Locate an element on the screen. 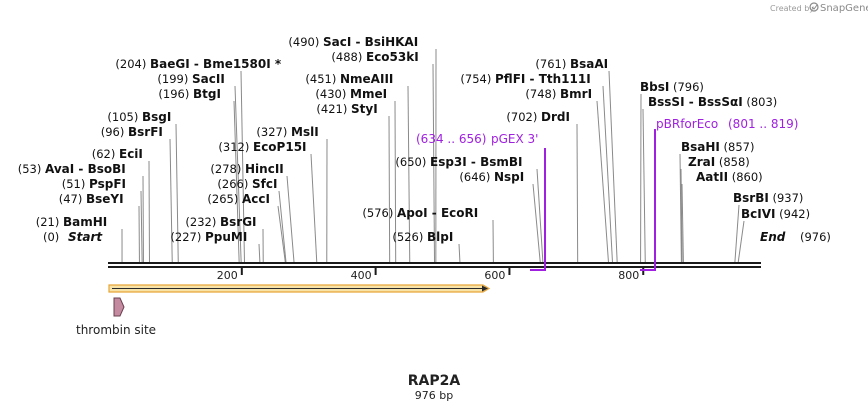 Image resolution: width=868 pixels, height=411 pixels. site-position: (266) is located at coordinates (234, 184).